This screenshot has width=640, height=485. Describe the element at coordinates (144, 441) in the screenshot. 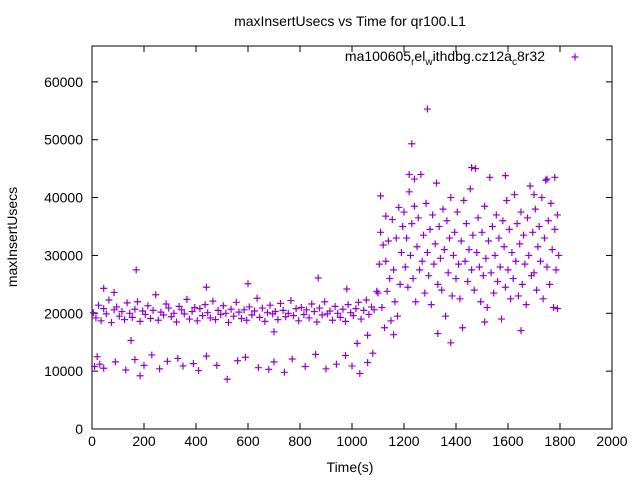

I see `x-tick-label: 200` at that location.